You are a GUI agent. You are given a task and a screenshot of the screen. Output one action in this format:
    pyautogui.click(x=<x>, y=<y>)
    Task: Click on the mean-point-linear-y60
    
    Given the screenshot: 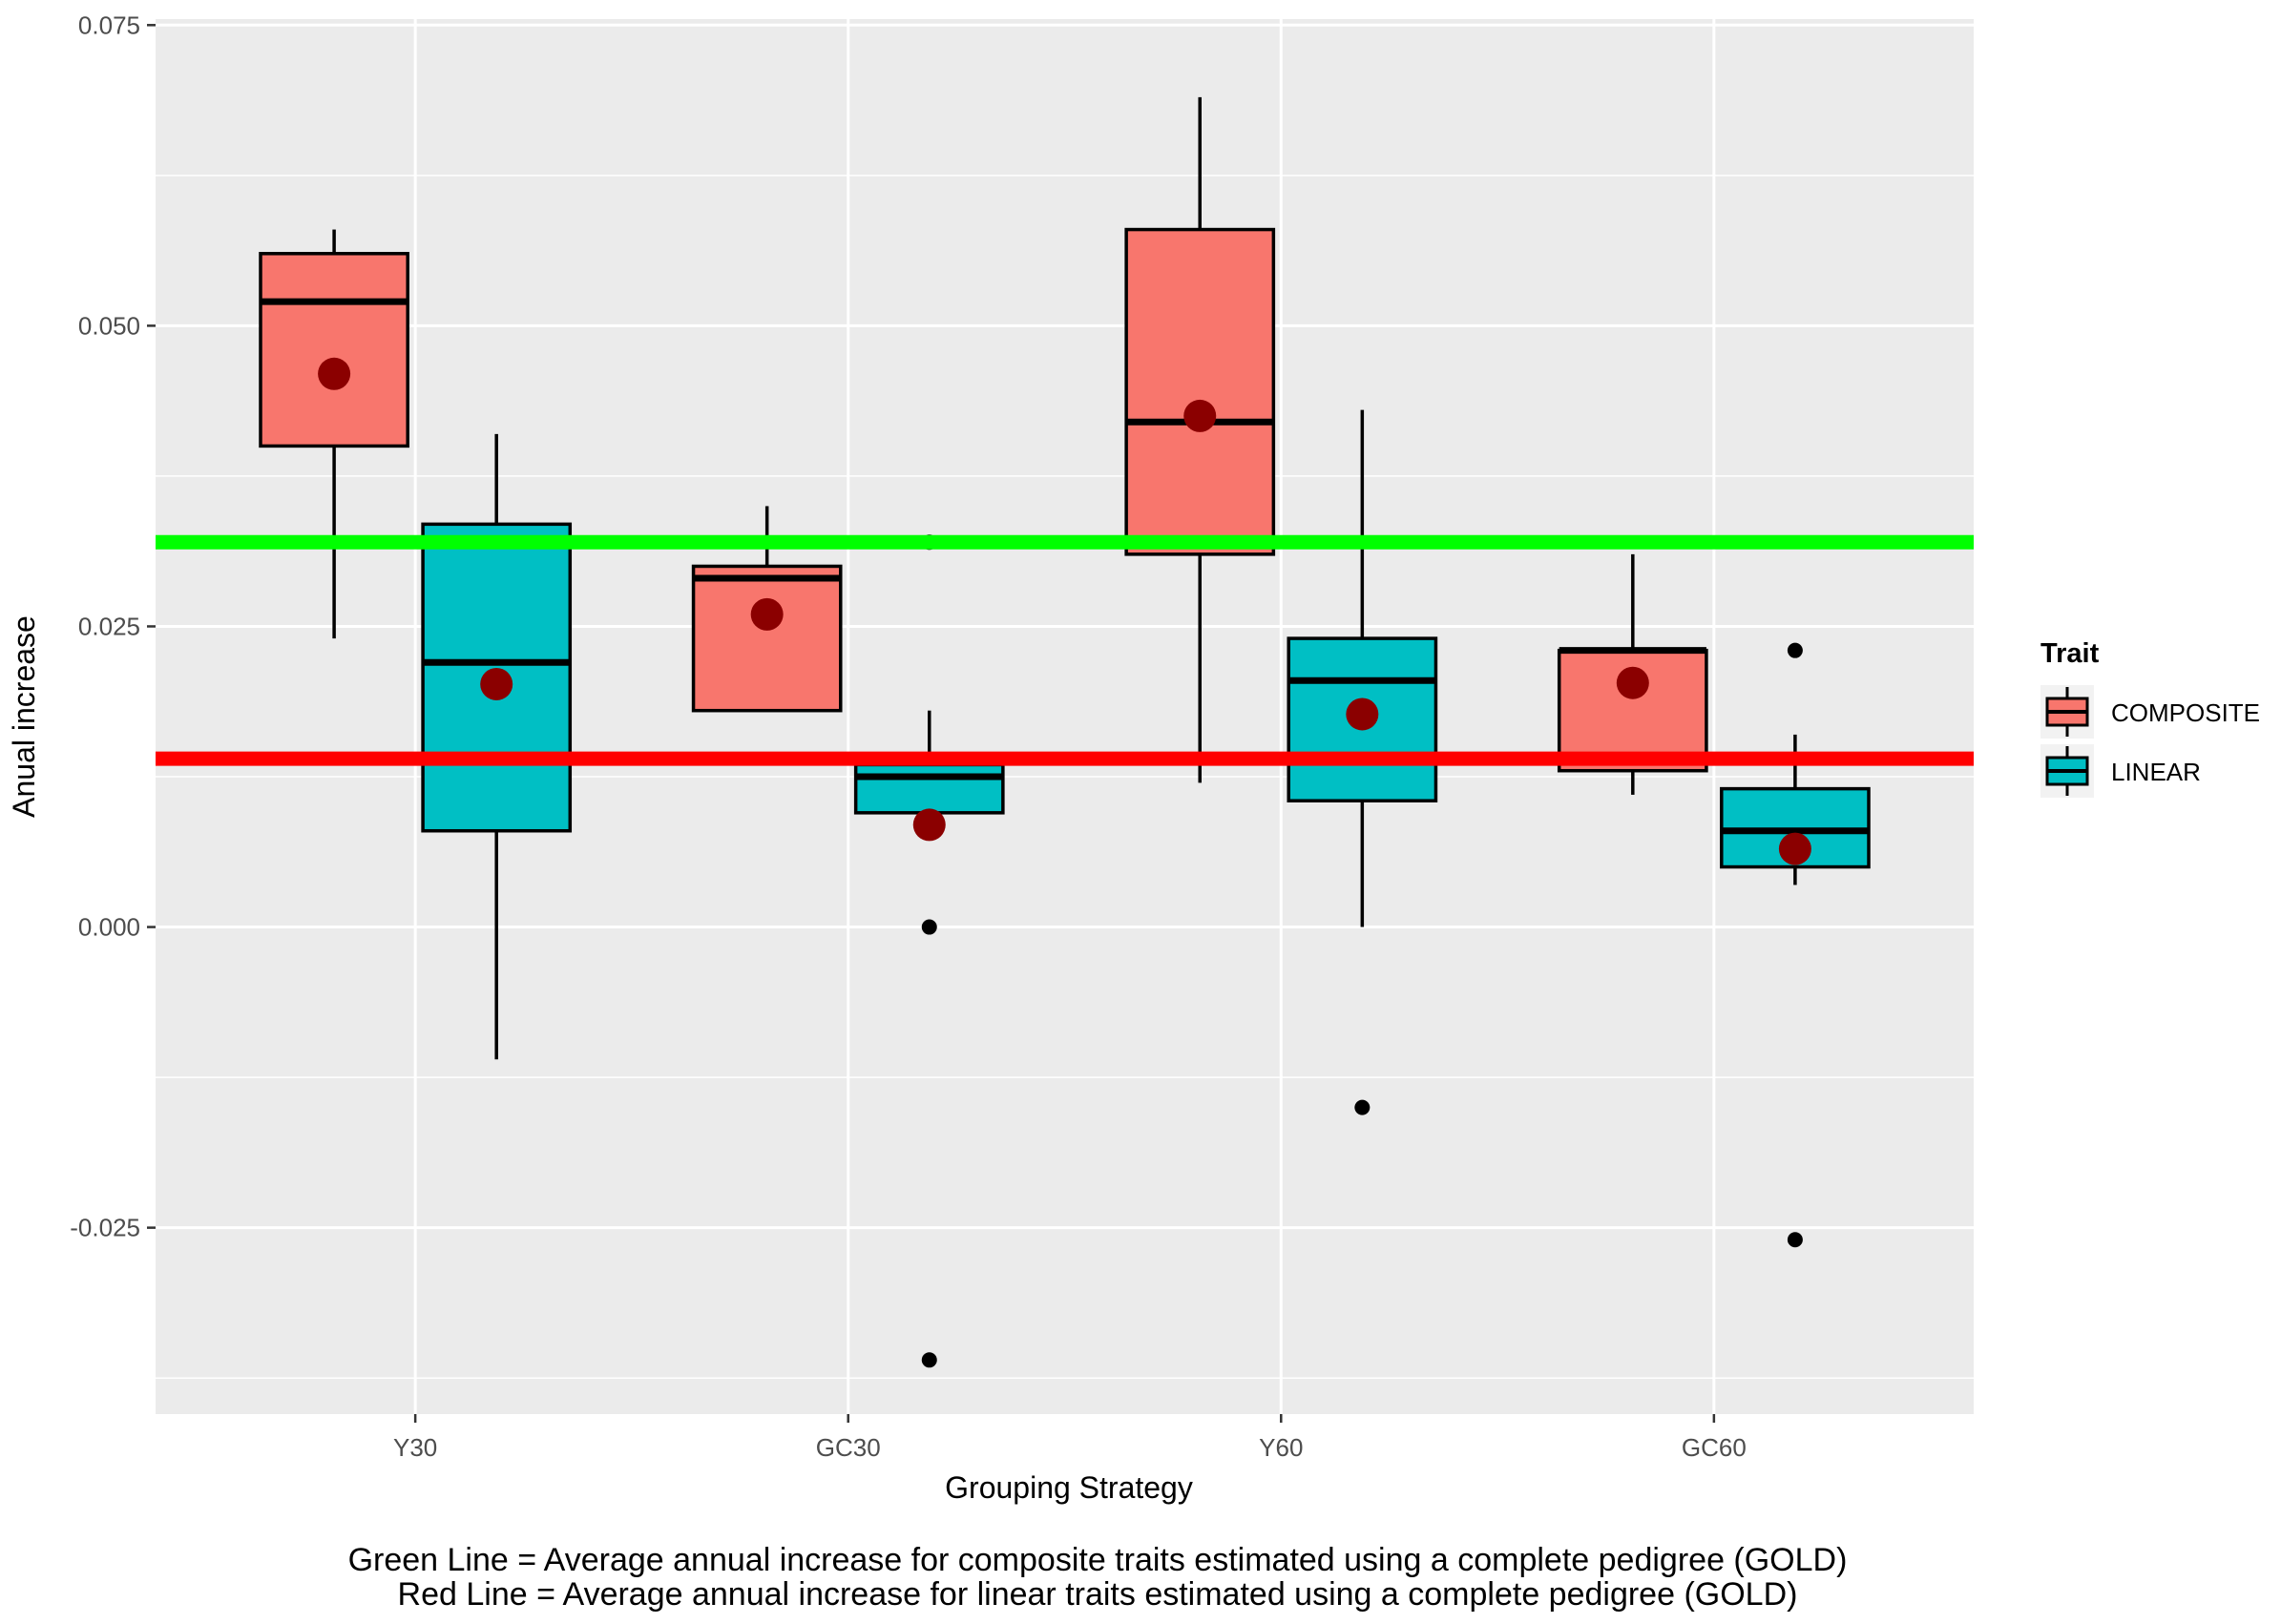 What is the action you would take?
    pyautogui.click(x=1362, y=714)
    